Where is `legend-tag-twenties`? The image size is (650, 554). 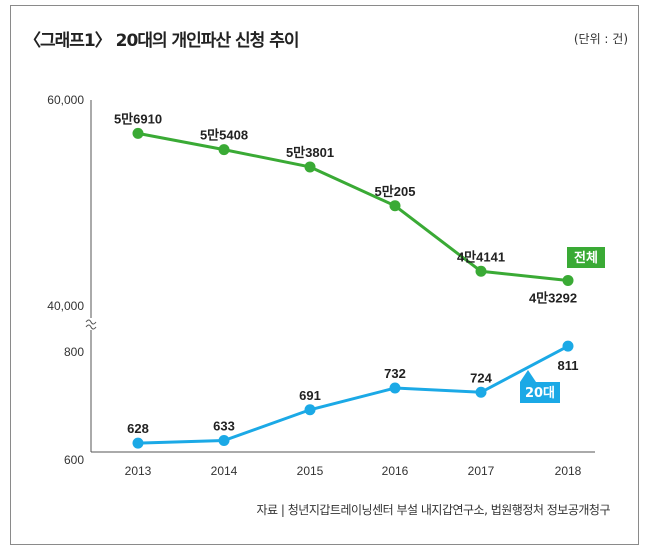 legend-tag-twenties is located at coordinates (540, 392).